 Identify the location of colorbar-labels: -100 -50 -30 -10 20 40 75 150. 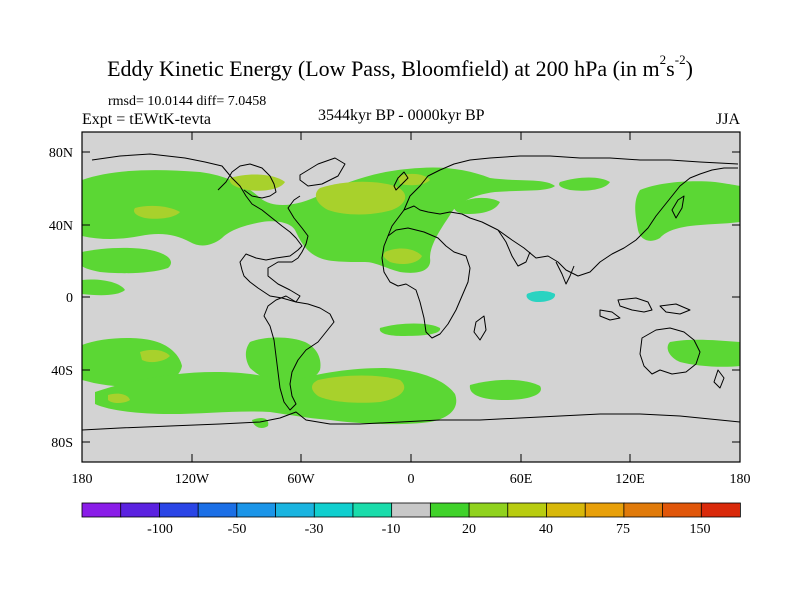
(428, 529).